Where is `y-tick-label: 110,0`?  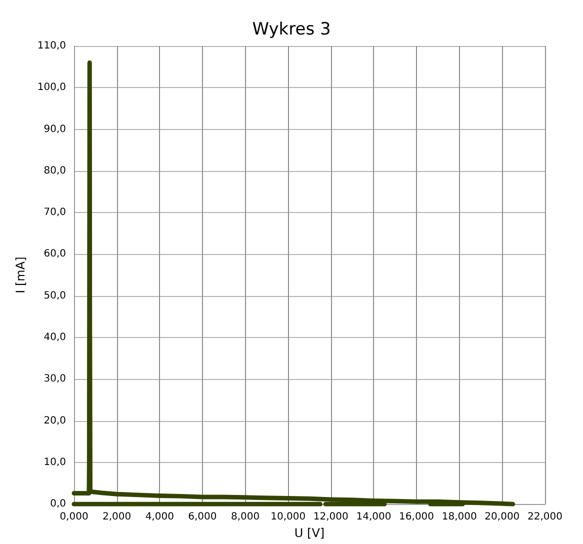
y-tick-label: 110,0 is located at coordinates (51, 46).